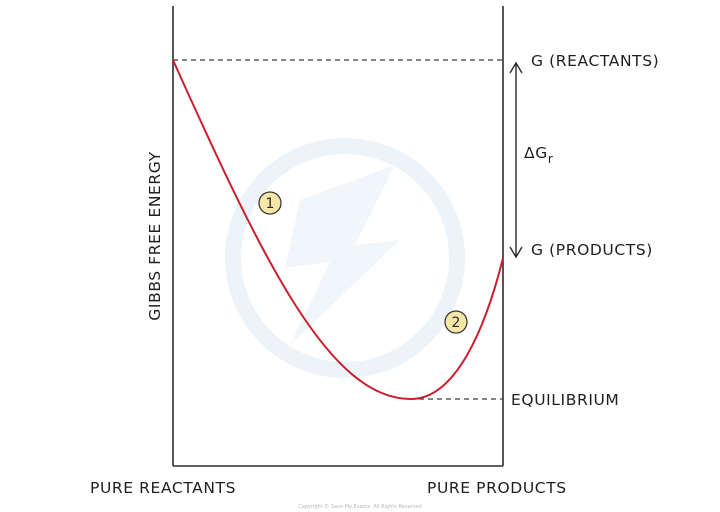  I want to click on delta-g-text: ΔG, so click(536, 153).